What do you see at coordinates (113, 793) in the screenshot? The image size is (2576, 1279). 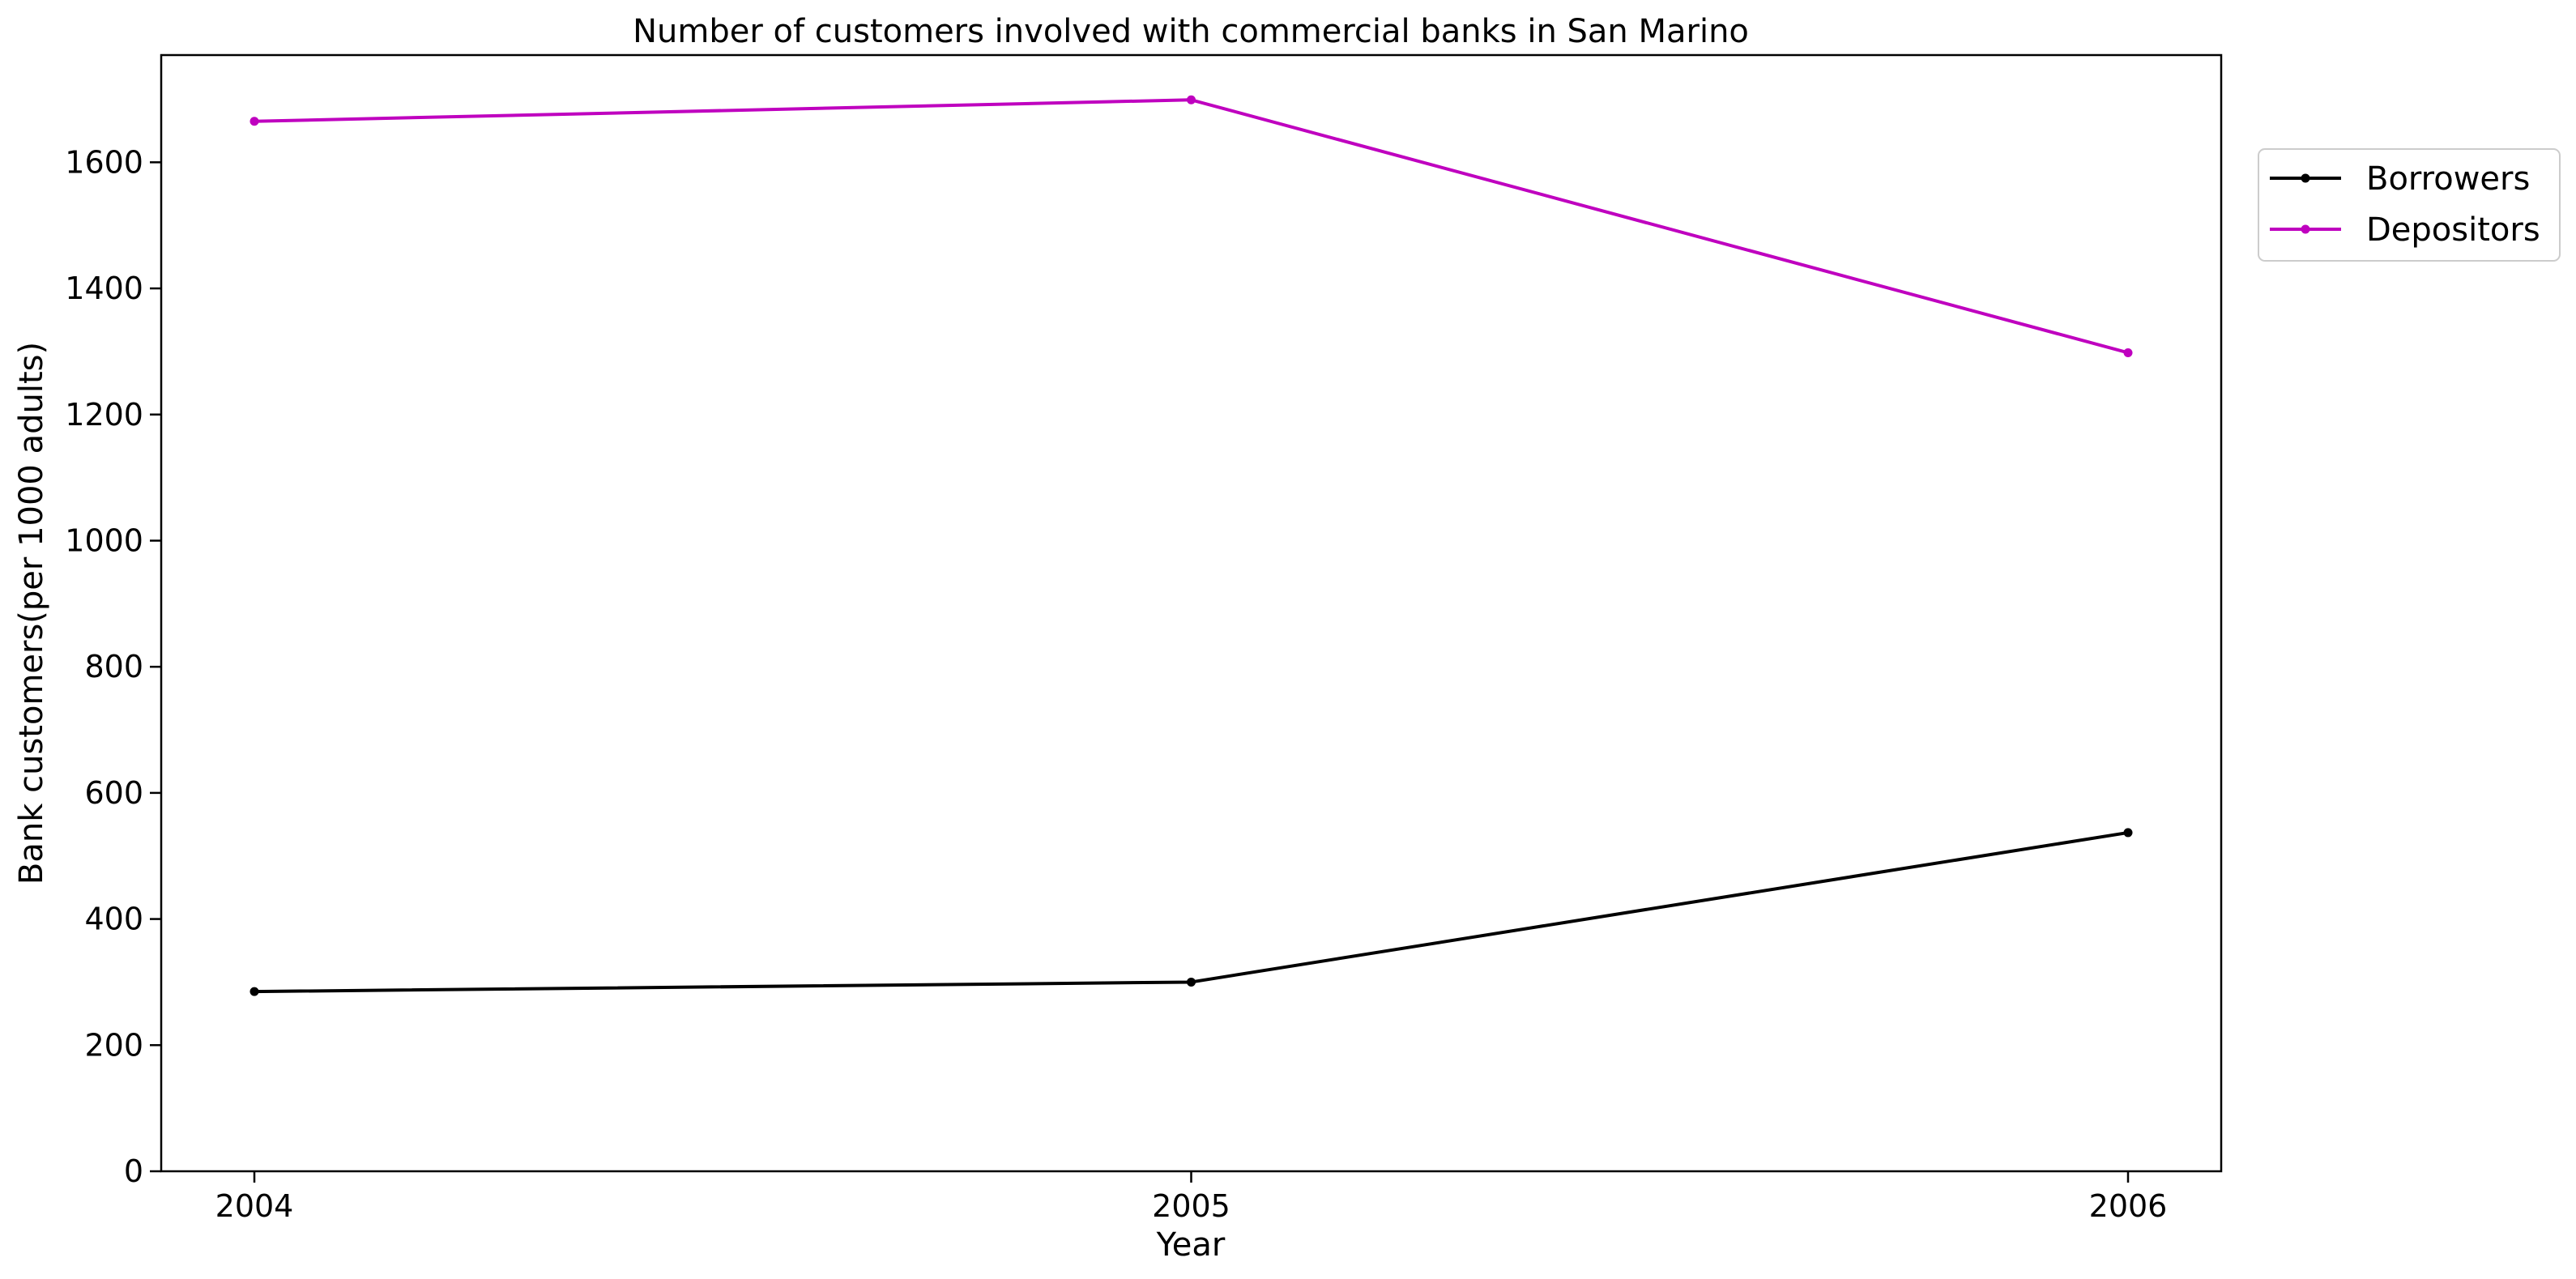 I see `y-tick-label: 600` at bounding box center [113, 793].